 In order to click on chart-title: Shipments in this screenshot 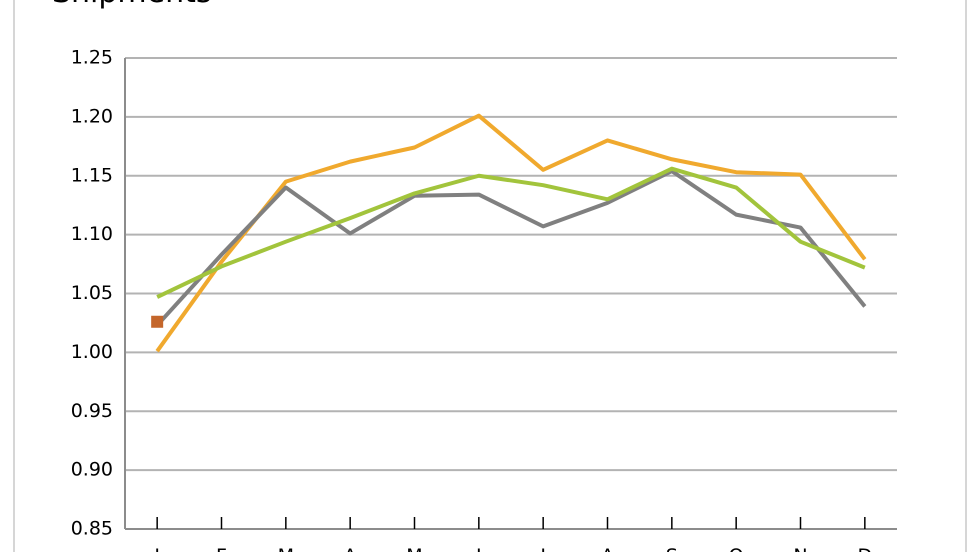, I will do `click(132, 5)`.